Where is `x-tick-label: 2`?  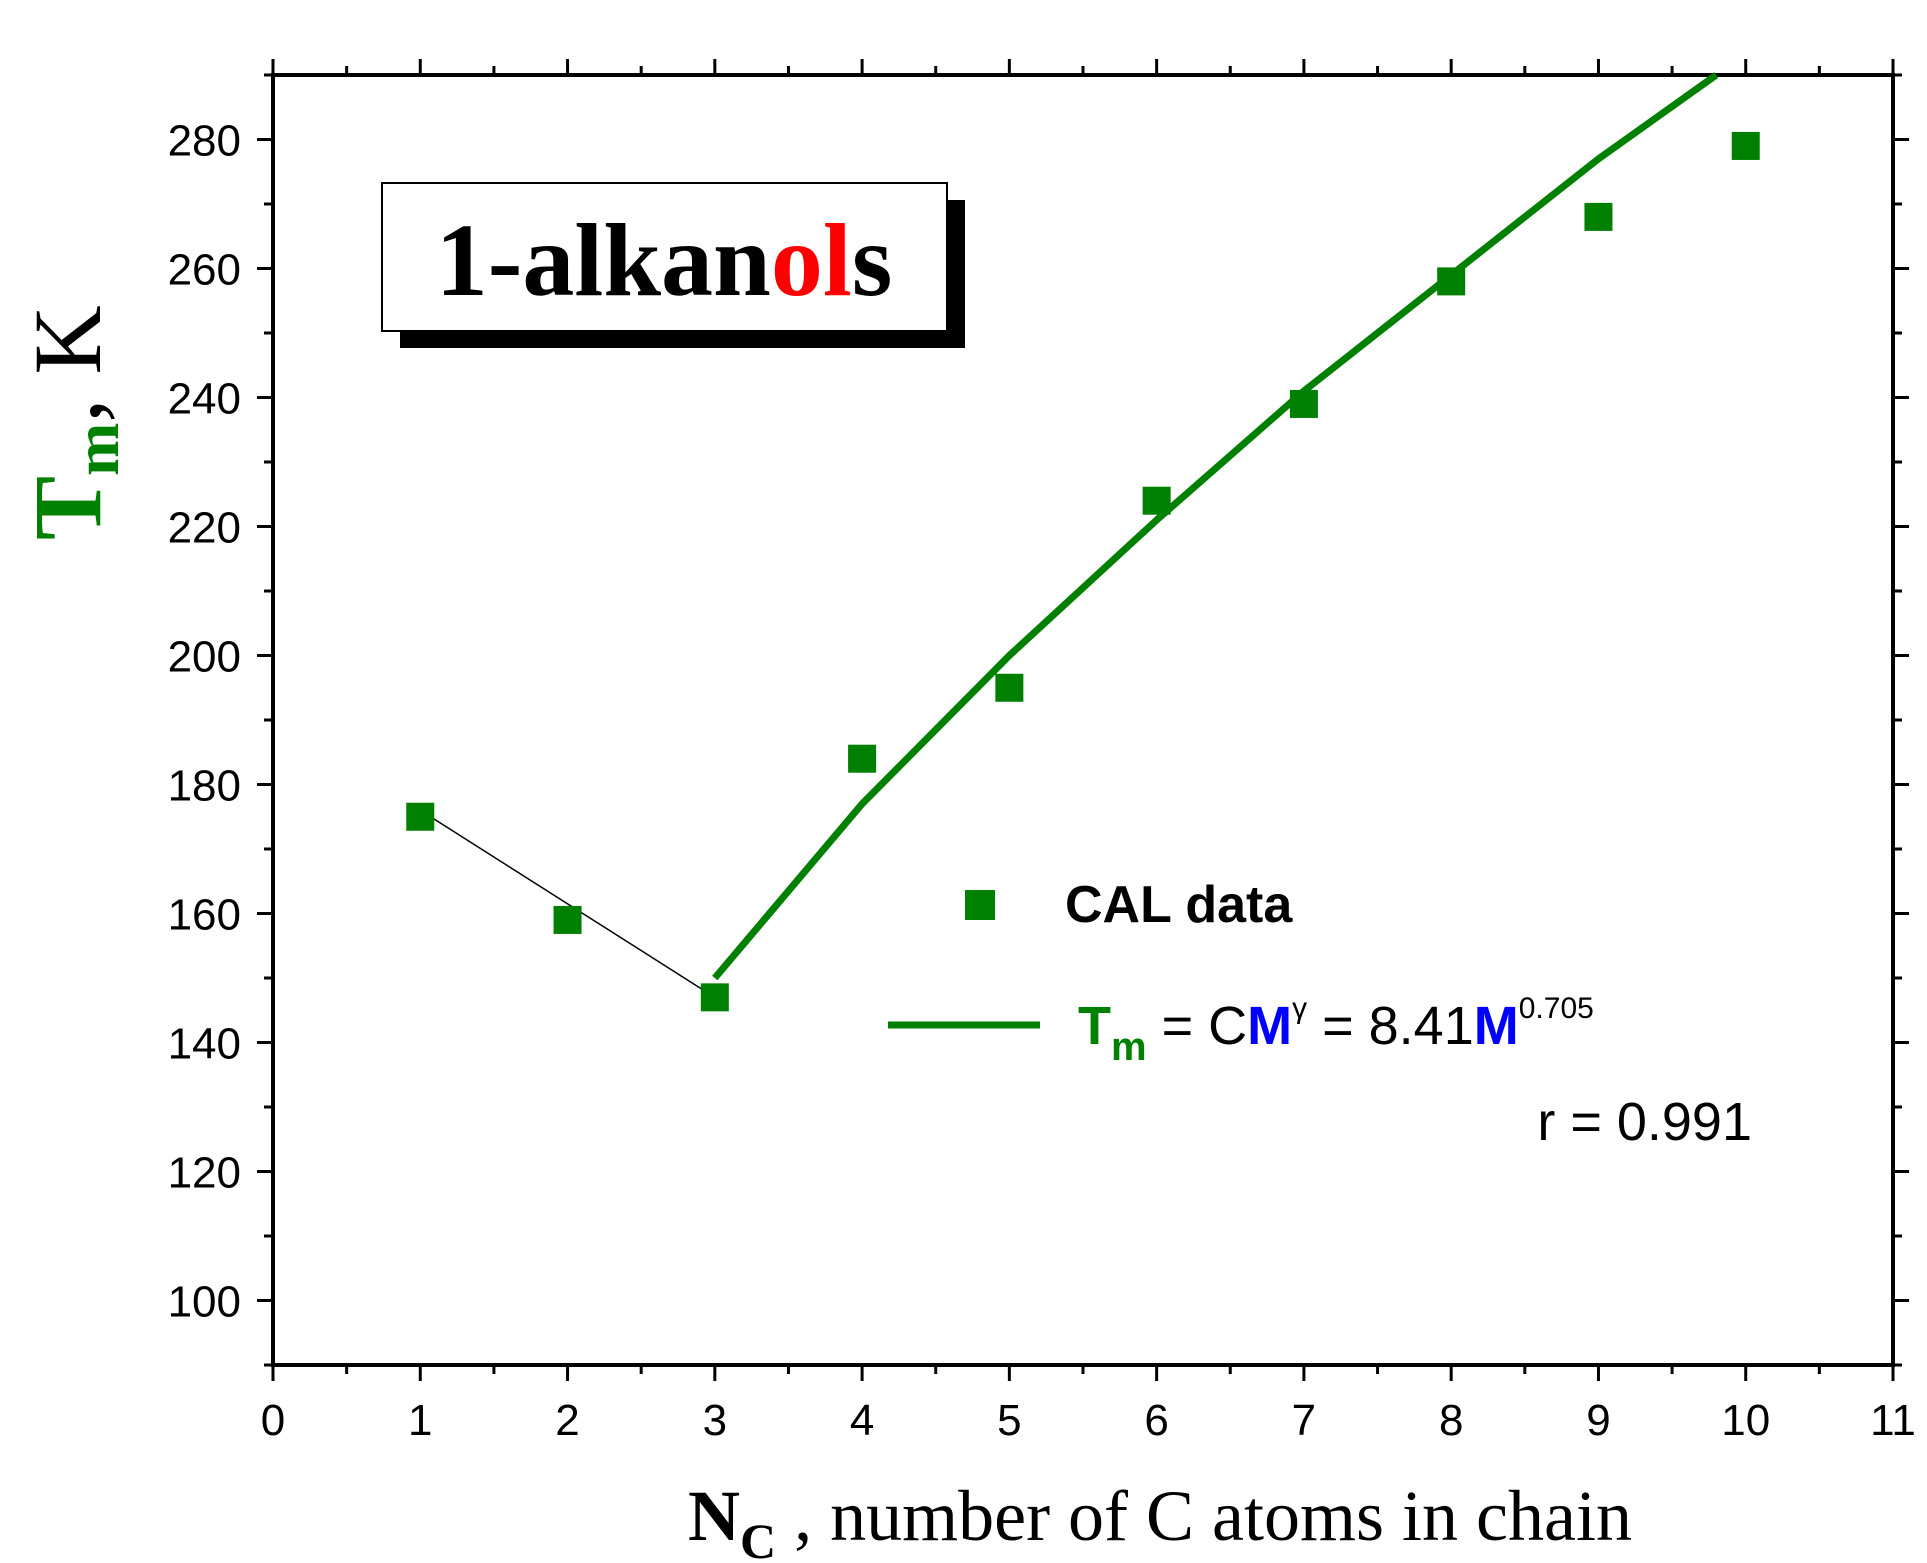
x-tick-label: 2 is located at coordinates (567, 1420).